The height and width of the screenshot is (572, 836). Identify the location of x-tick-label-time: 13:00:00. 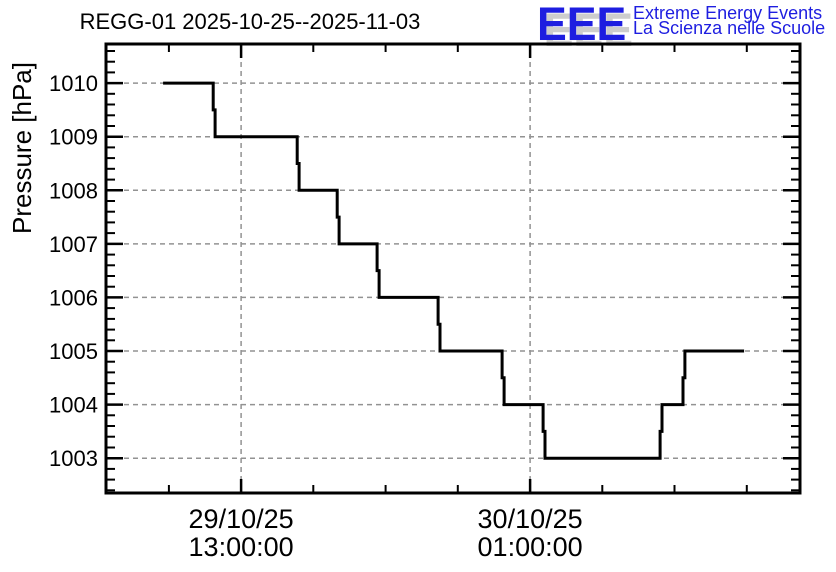
(241, 547).